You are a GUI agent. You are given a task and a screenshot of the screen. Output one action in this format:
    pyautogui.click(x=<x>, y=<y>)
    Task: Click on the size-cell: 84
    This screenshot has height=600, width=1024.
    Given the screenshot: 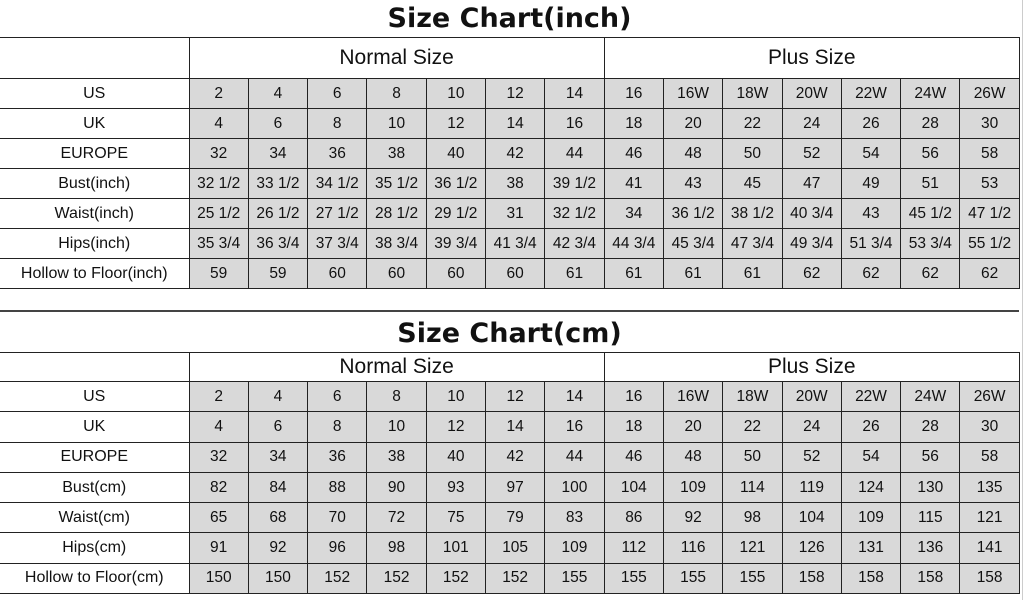 What is the action you would take?
    pyautogui.click(x=278, y=487)
    